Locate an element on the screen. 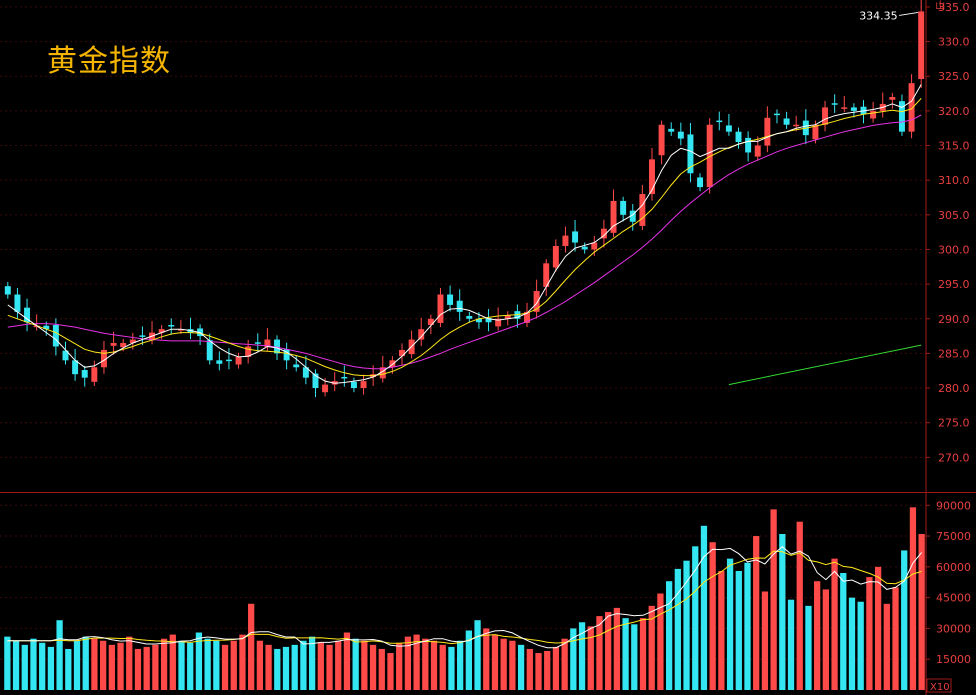 Image resolution: width=976 pixels, height=695 pixels. price-tick-label: 285.0 is located at coordinates (954, 353).